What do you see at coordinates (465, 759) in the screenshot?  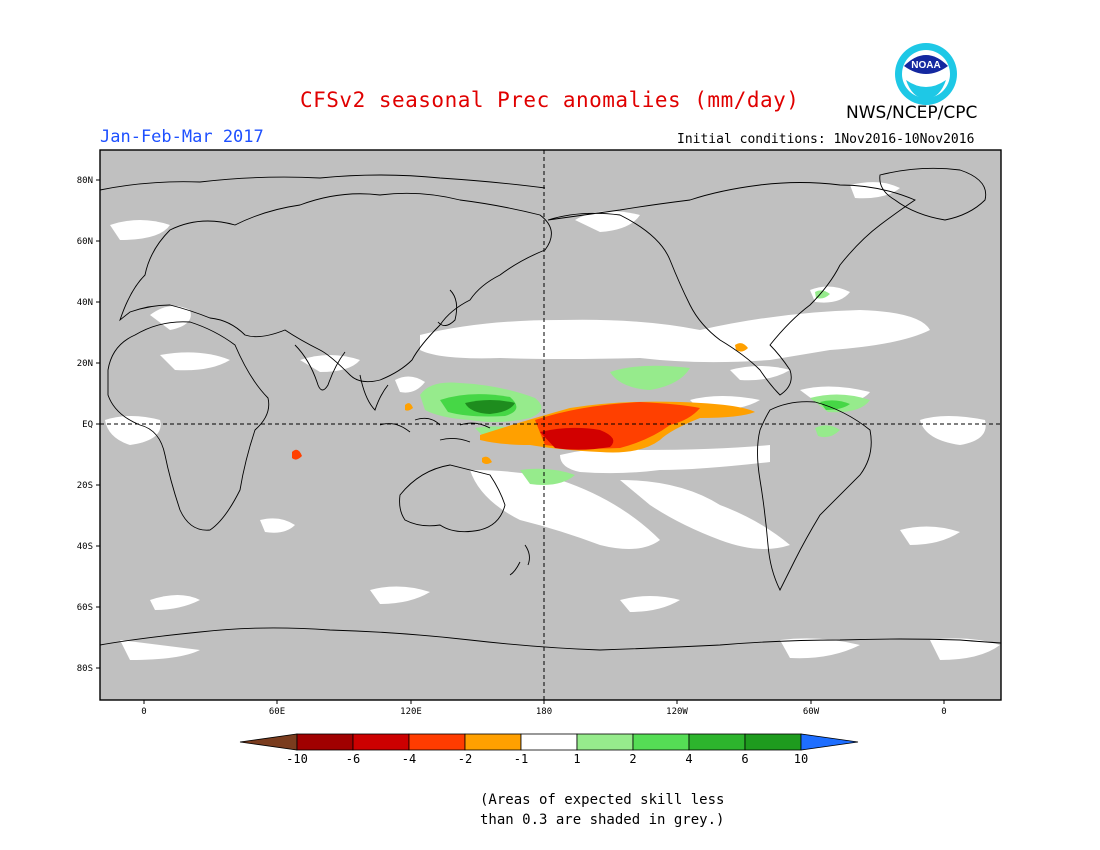 I see `colorbar-label: -2` at bounding box center [465, 759].